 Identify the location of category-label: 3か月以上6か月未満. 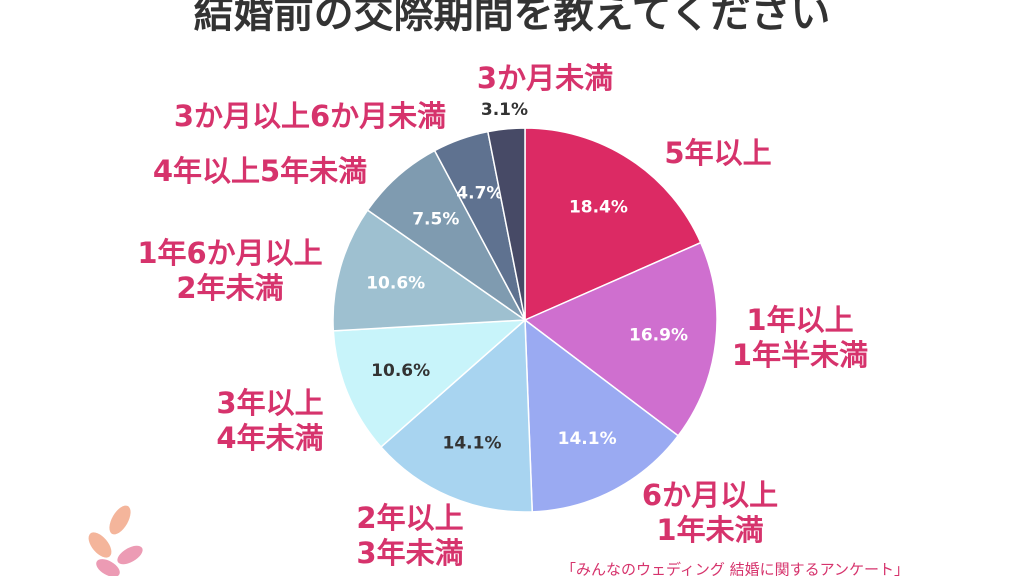
(310, 116).